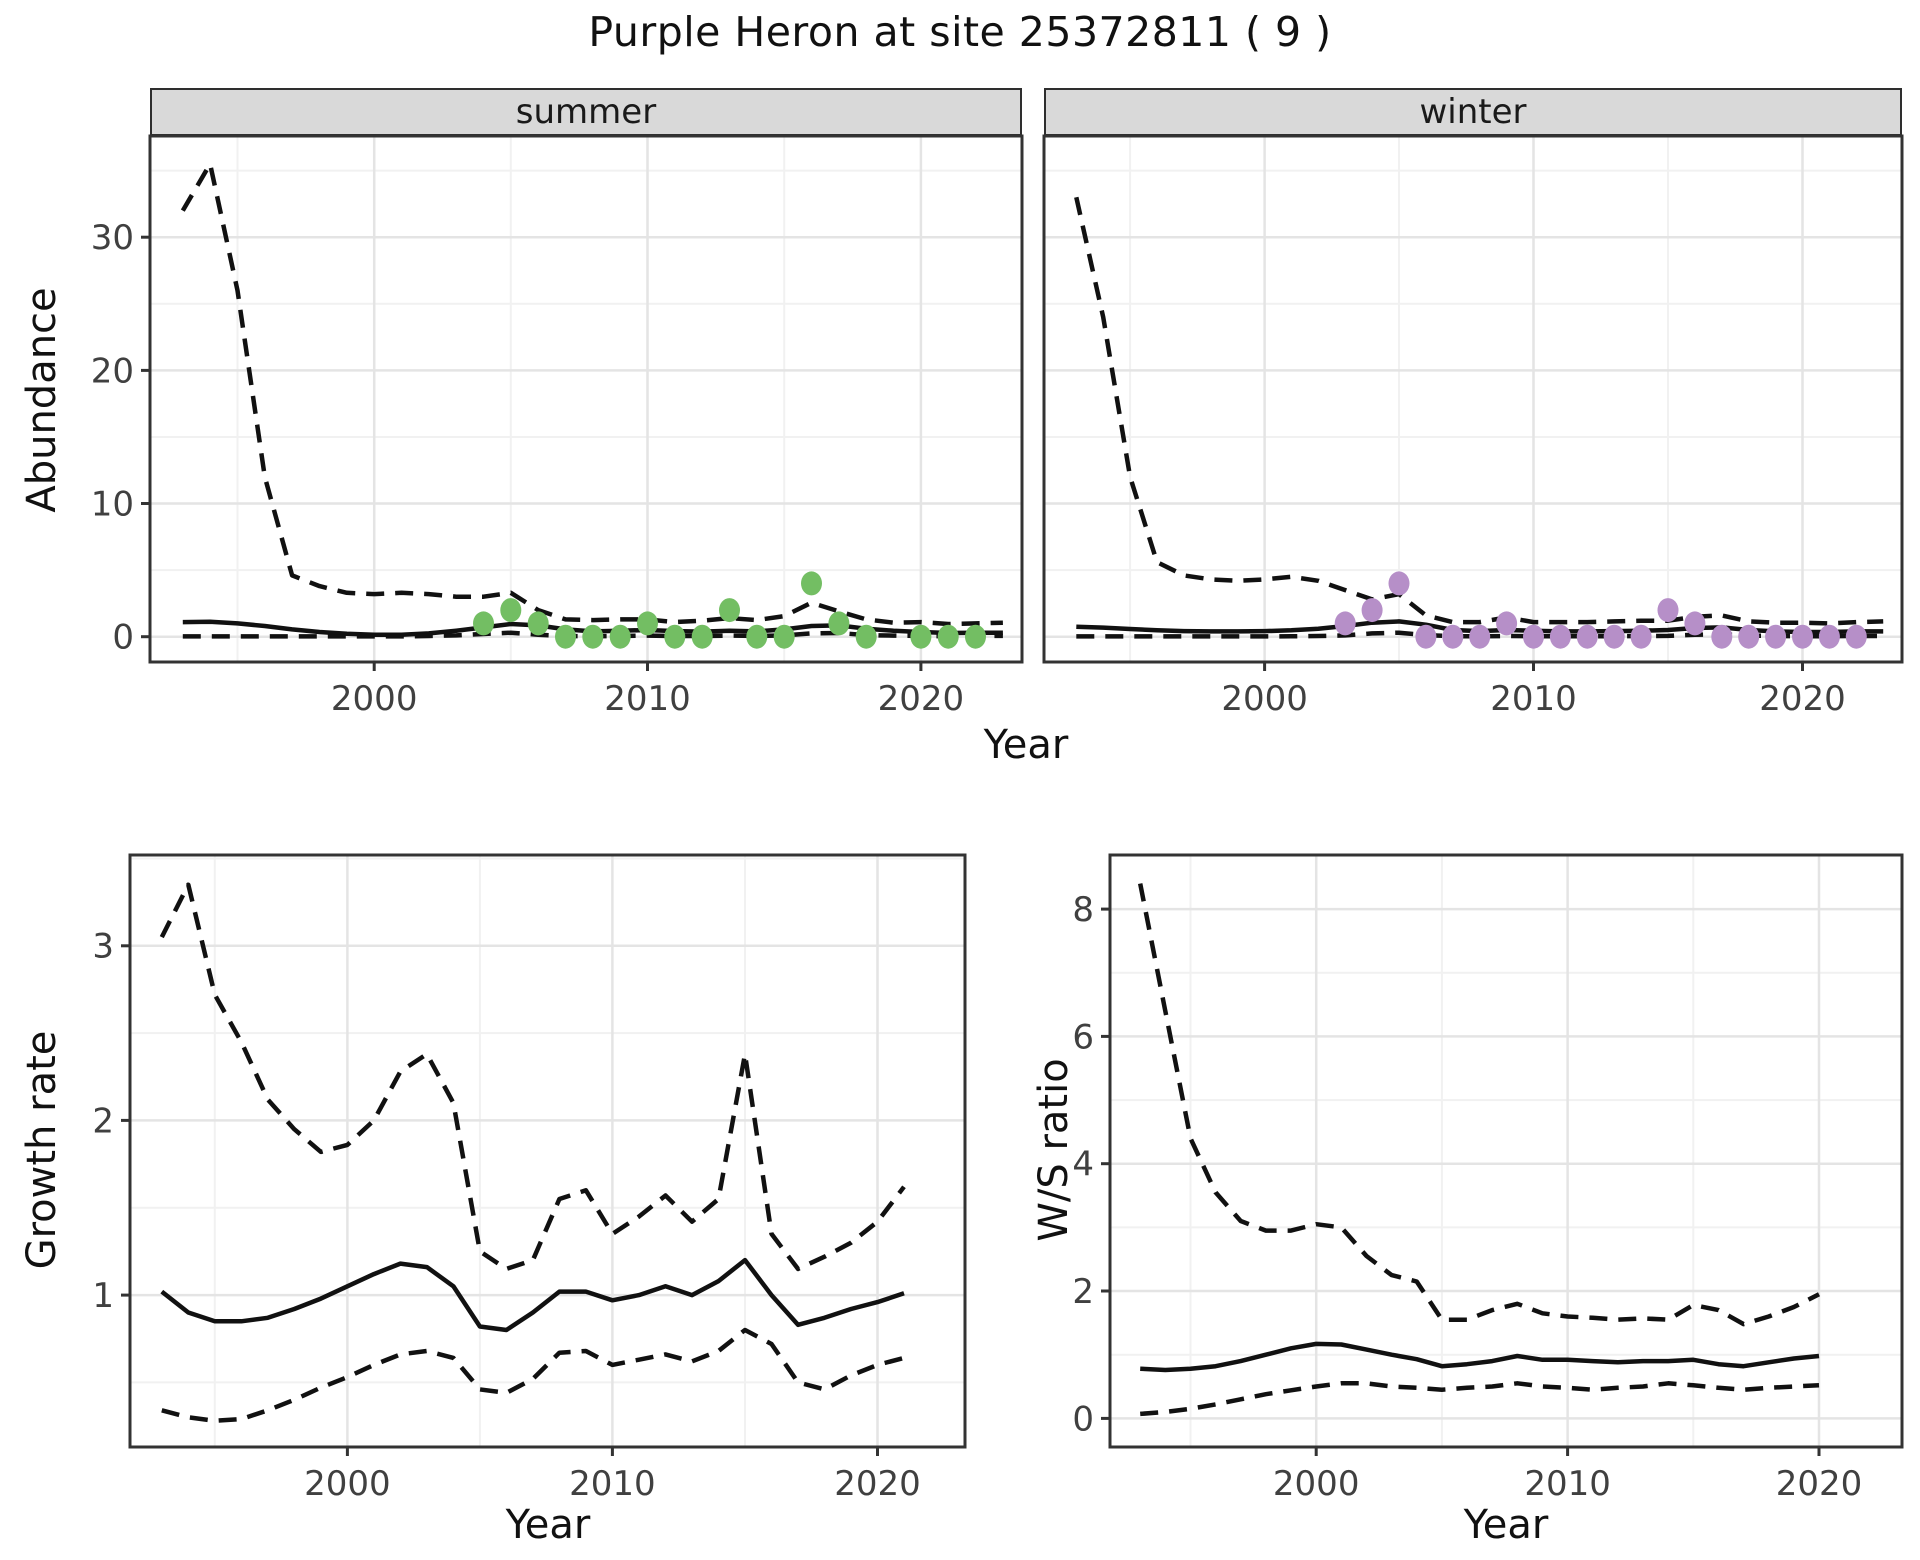 The image size is (1920, 1560). Describe the element at coordinates (1600, 610) in the screenshot. I see `observed_counts_winter` at that location.